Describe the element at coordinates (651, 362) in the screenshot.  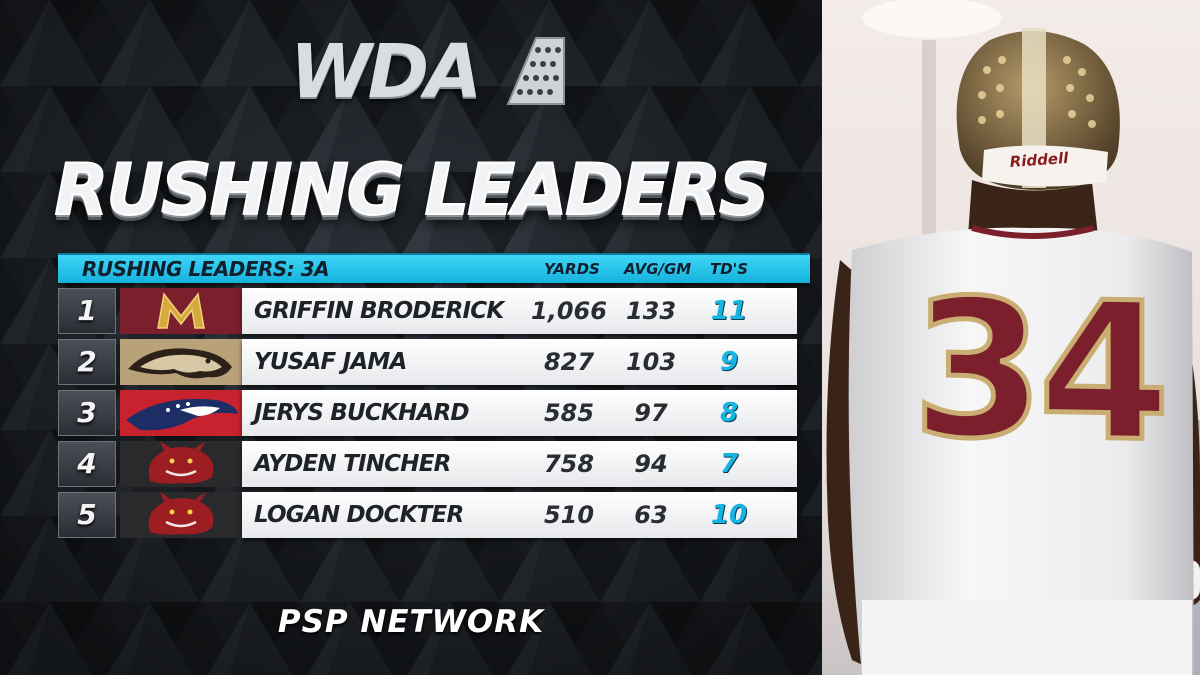
I see `player-avg: 103` at that location.